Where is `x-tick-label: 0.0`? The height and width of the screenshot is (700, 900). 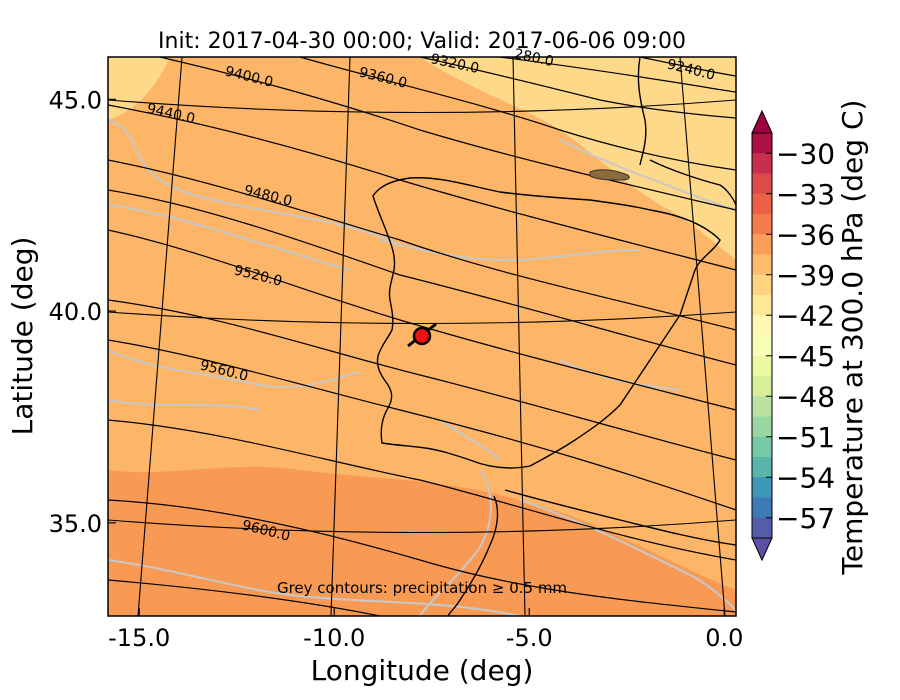 x-tick-label: 0.0 is located at coordinates (724, 638).